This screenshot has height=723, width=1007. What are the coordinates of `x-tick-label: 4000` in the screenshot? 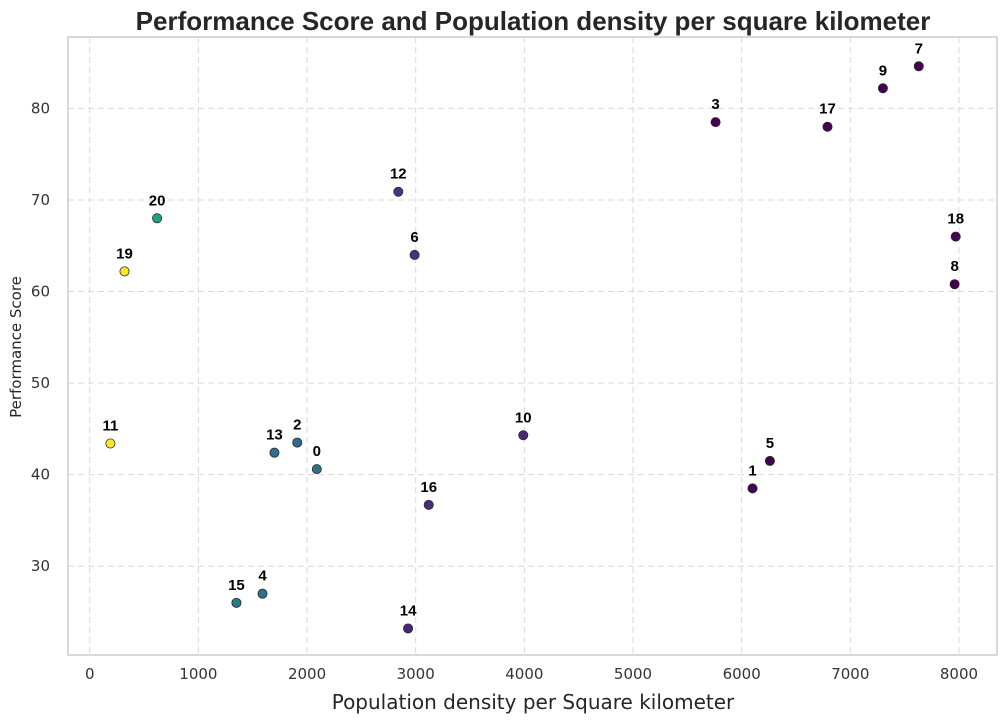 It's located at (524, 674).